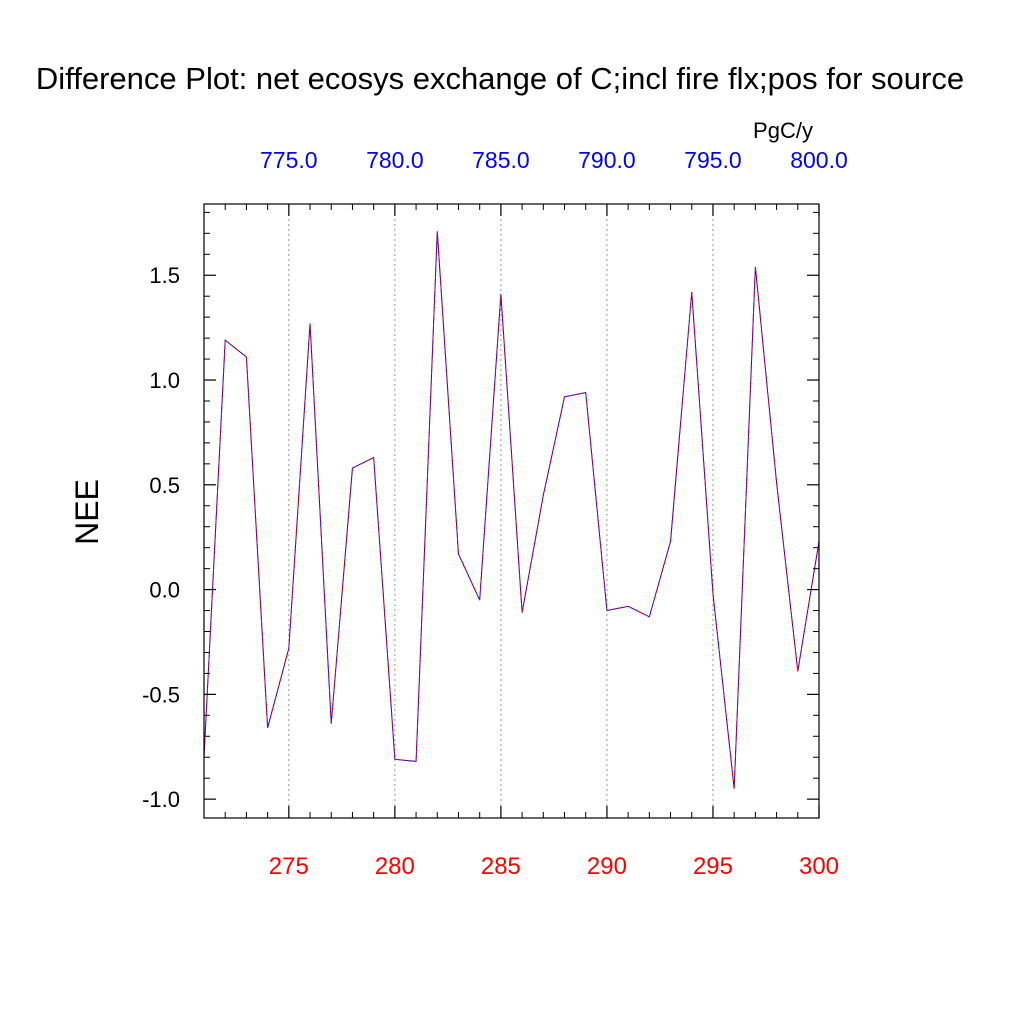  What do you see at coordinates (554, 843) in the screenshot?
I see `x-axis: 275 280 285 290 295 300` at bounding box center [554, 843].